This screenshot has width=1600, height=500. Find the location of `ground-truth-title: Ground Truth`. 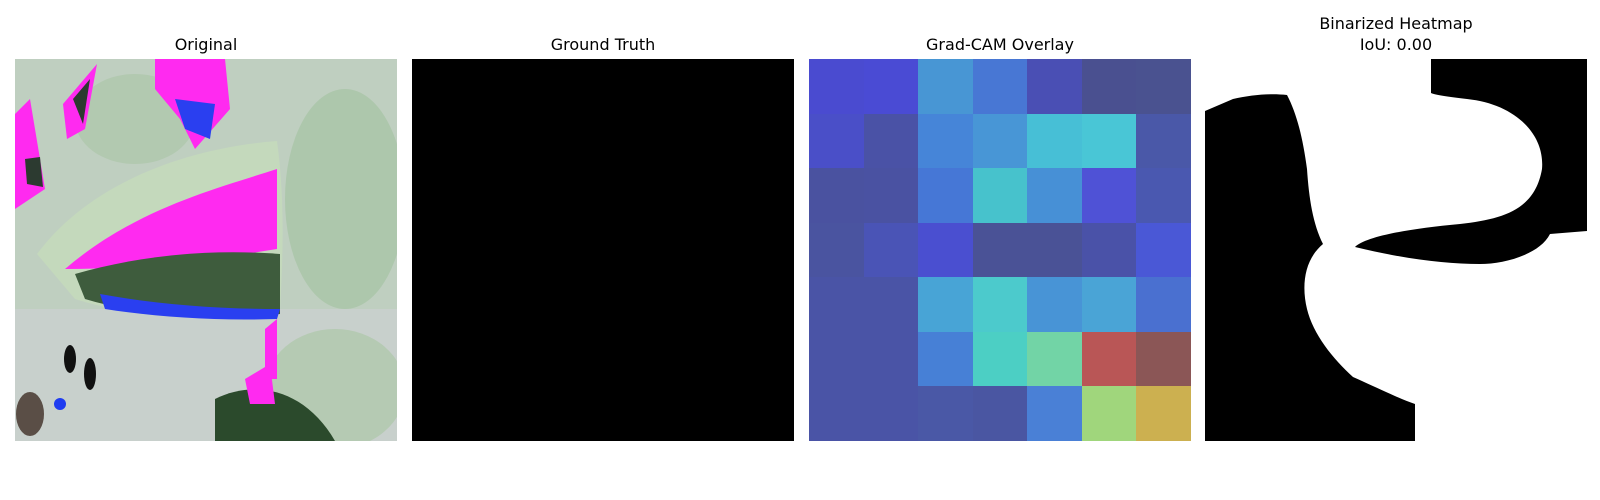

ground-truth-title: Ground Truth is located at coordinates (603, 44).